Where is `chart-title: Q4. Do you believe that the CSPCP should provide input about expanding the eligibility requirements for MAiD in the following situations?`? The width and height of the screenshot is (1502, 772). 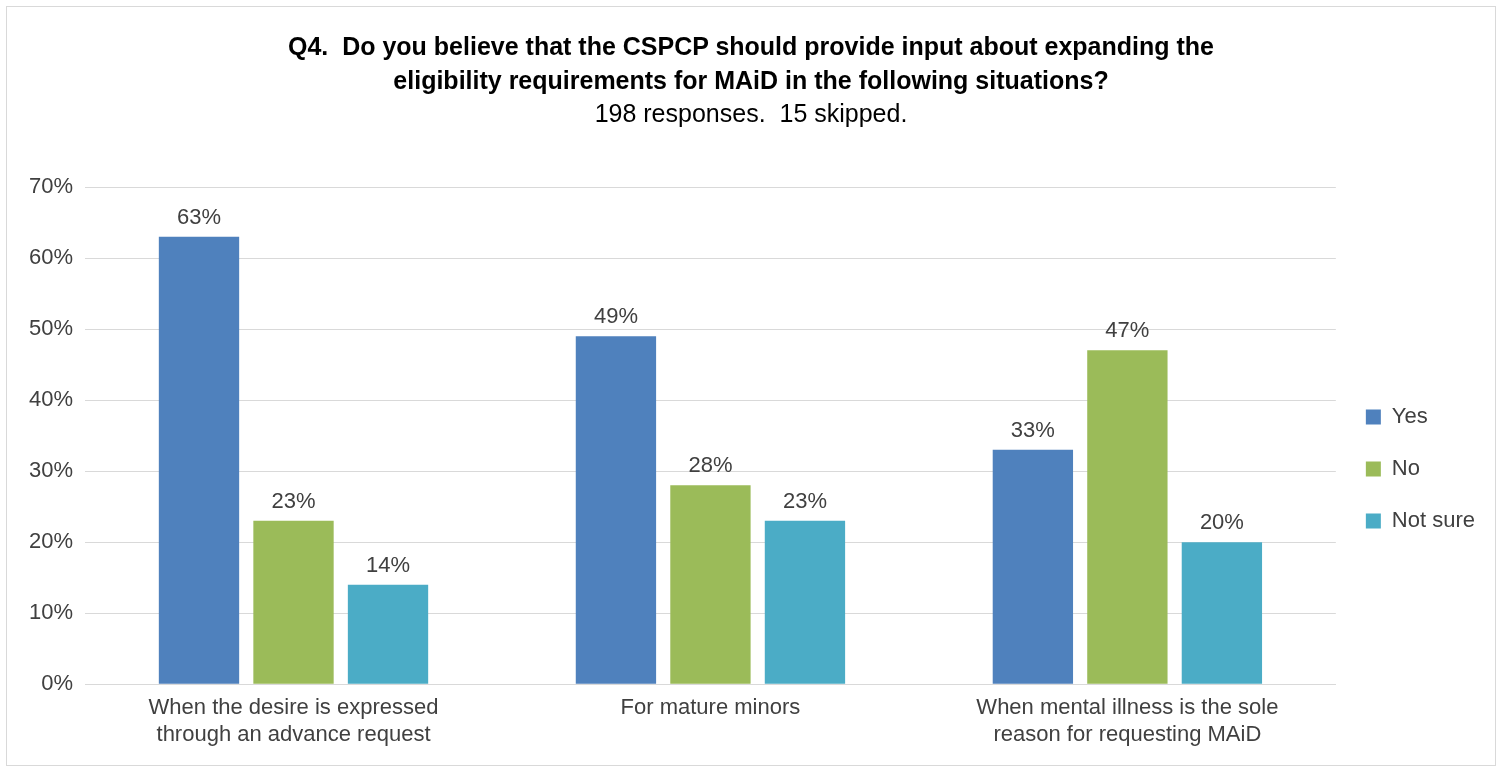 chart-title: Q4. Do you believe that the CSPCP should provide input about expanding the eligibility requirements for MAiD in the following situations? is located at coordinates (751, 63).